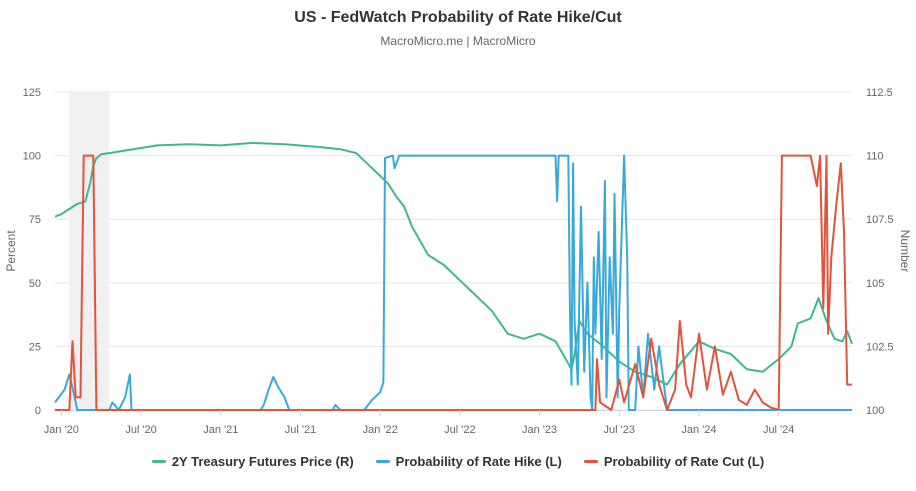 This screenshot has height=491, width=916. Describe the element at coordinates (35, 284) in the screenshot. I see `y-left-tick-label: 50` at that location.